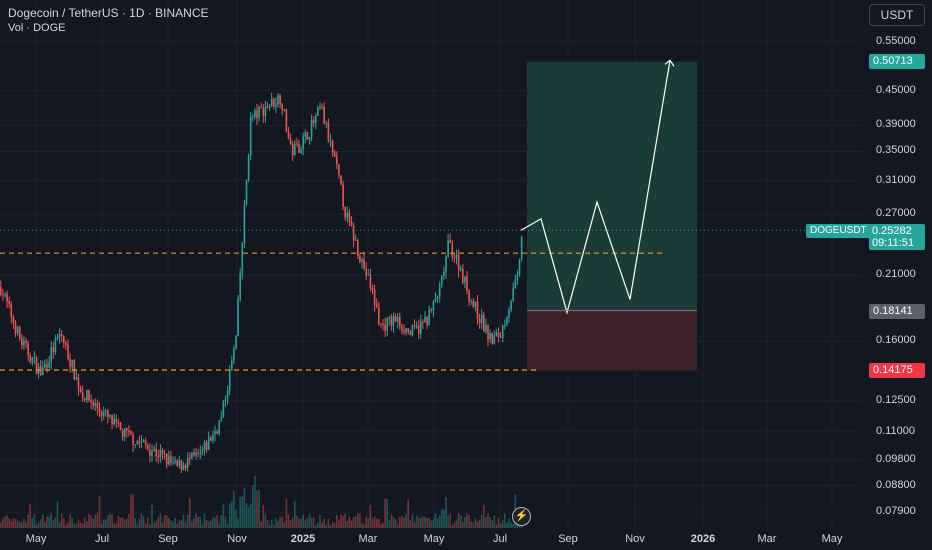 This screenshot has width=932, height=550. Describe the element at coordinates (108, 13) in the screenshot. I see `symbol-title: Dogecoin / TetherUS · 1D · BINANCE` at that location.